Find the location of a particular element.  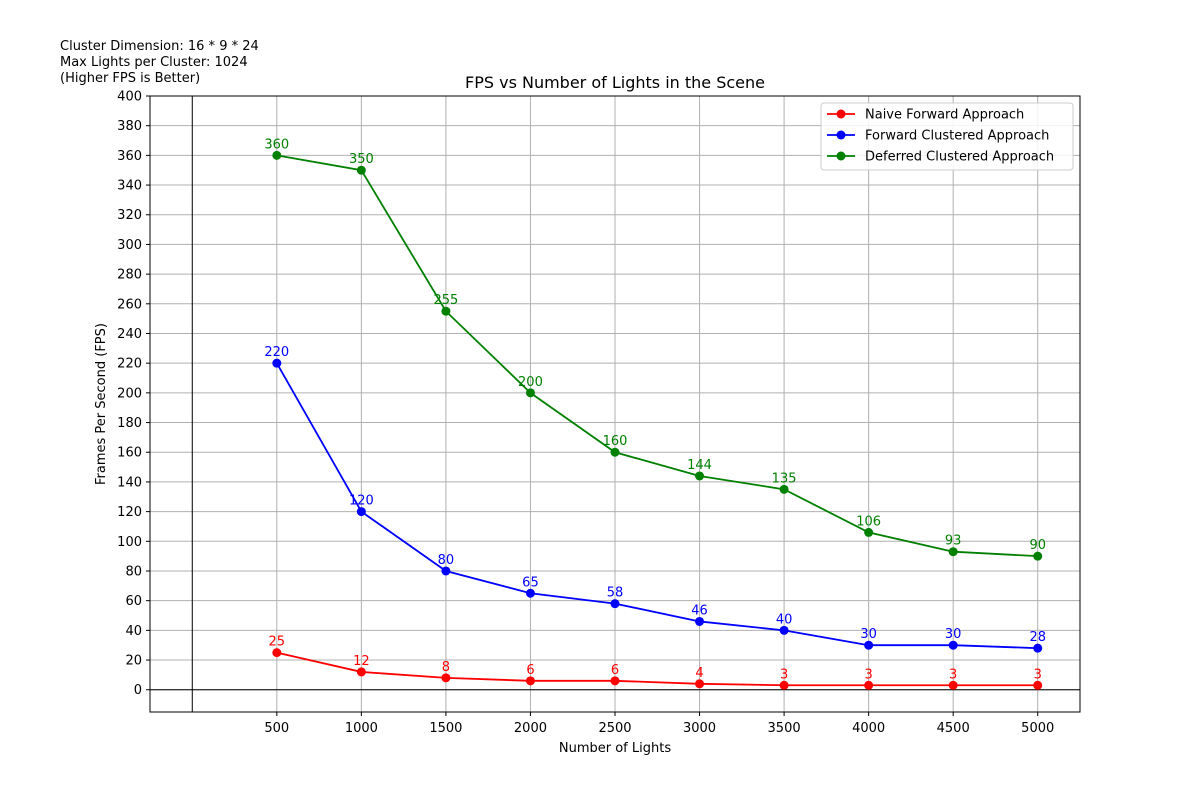

y-tick-label: 280 is located at coordinates (129, 275).